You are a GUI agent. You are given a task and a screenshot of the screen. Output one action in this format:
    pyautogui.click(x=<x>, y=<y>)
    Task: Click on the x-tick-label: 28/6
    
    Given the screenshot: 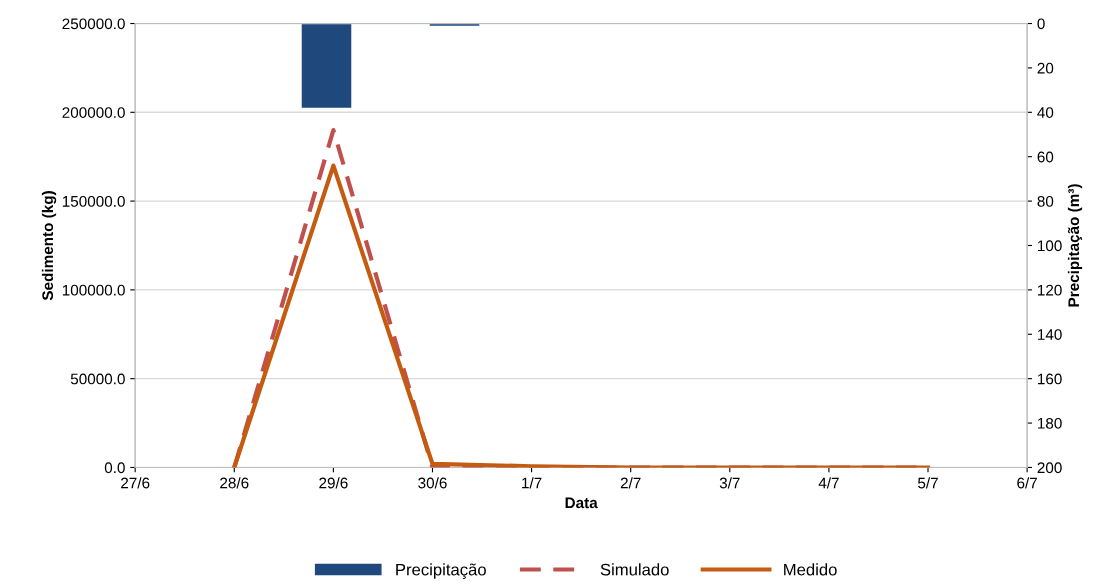 What is the action you would take?
    pyautogui.click(x=234, y=483)
    